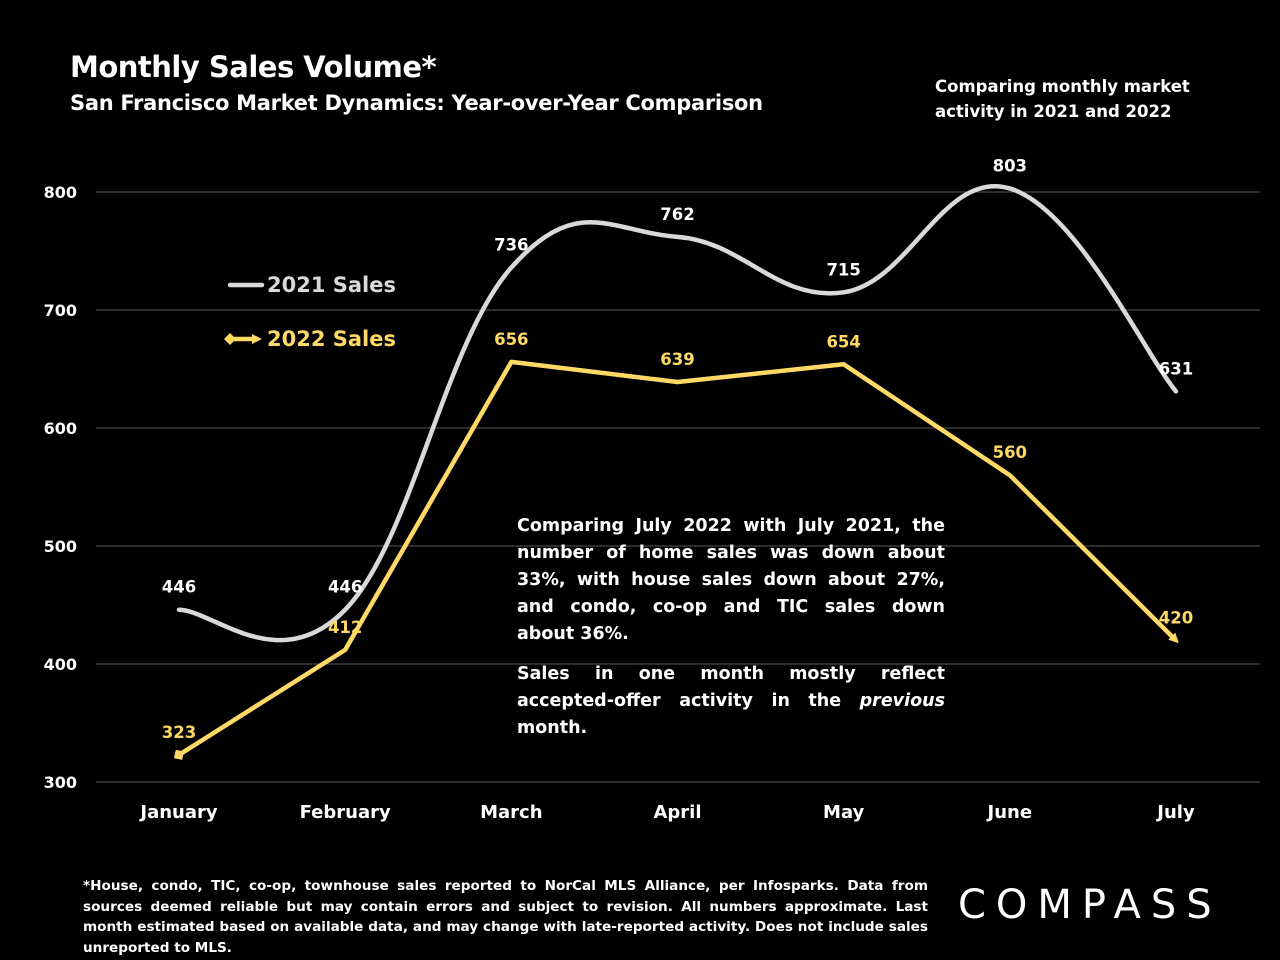  I want to click on legend-label-2021: 2021 Sales, so click(331, 285).